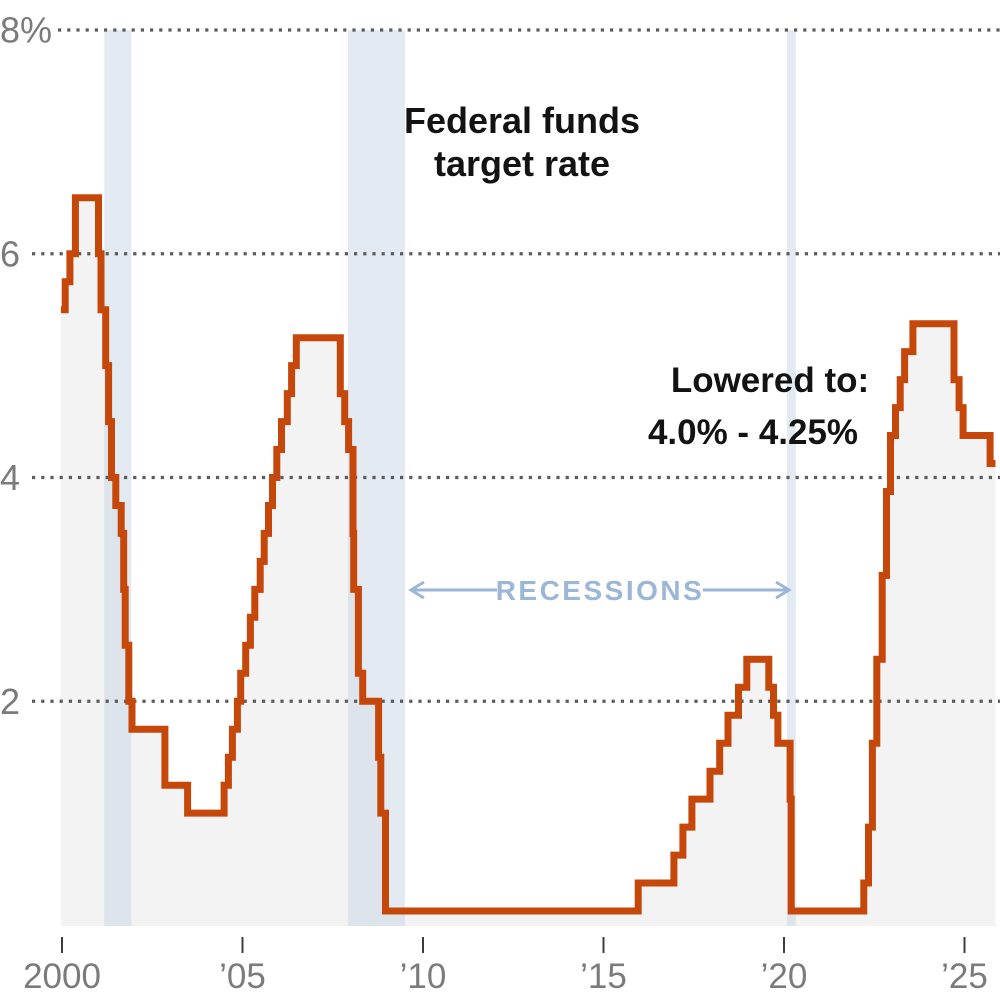 The image size is (1000, 1000). Describe the element at coordinates (522, 163) in the screenshot. I see `chart-title-line-2: target rate` at that location.